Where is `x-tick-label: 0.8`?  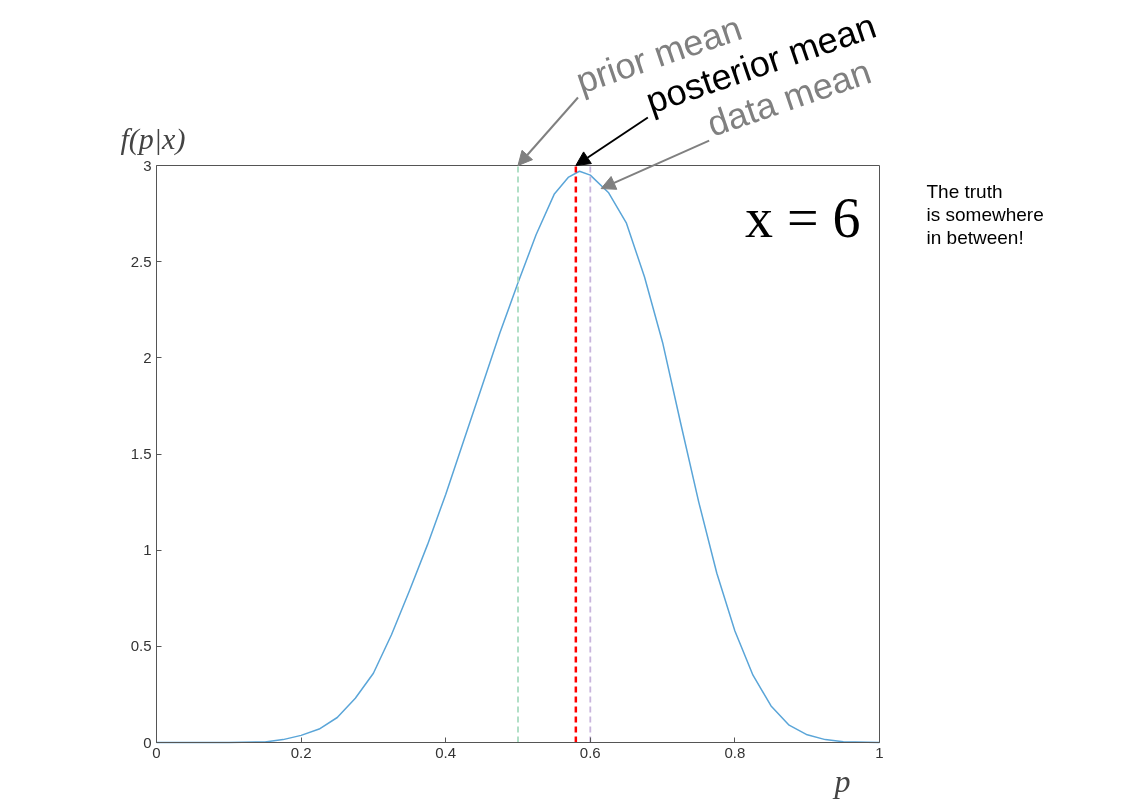
x-tick-label: 0.8 is located at coordinates (735, 752).